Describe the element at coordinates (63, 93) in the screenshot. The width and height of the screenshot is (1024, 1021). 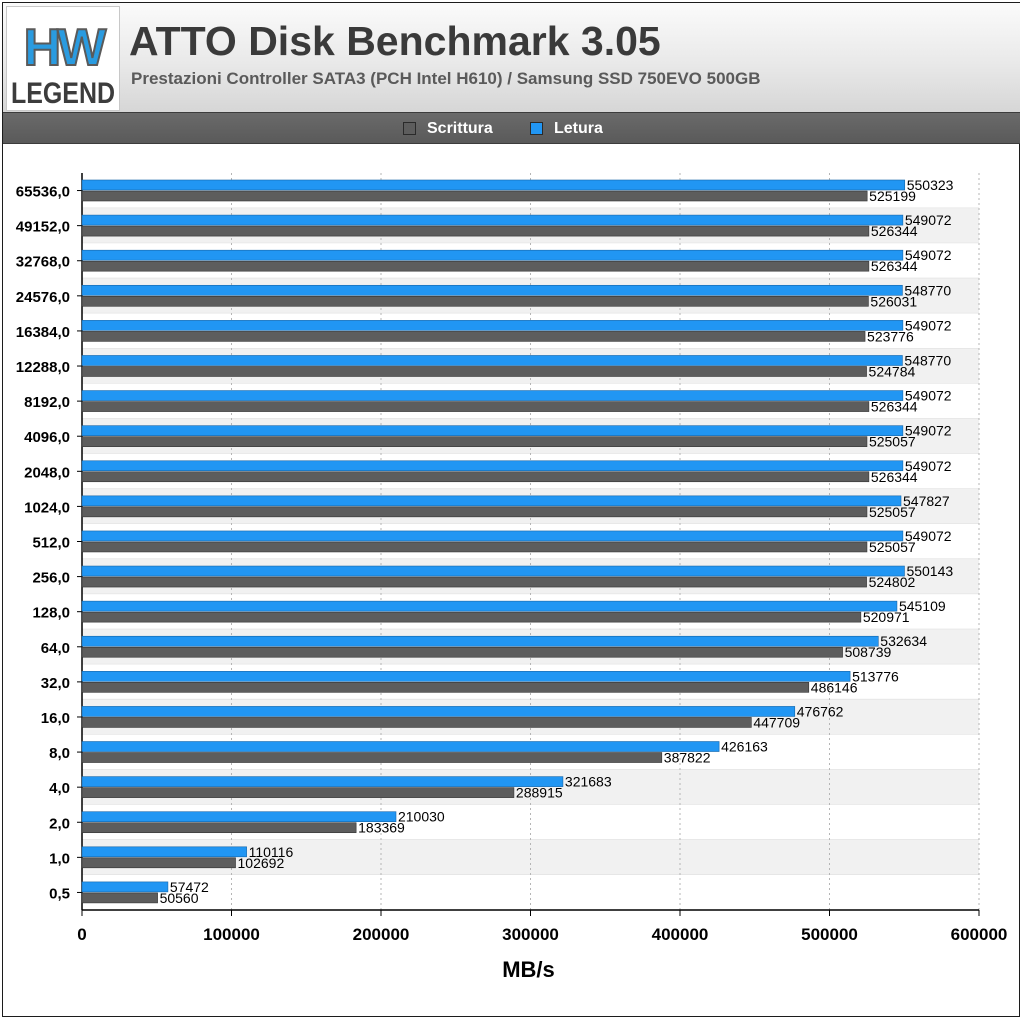
I see `logo-word-text: LEGEND` at that location.